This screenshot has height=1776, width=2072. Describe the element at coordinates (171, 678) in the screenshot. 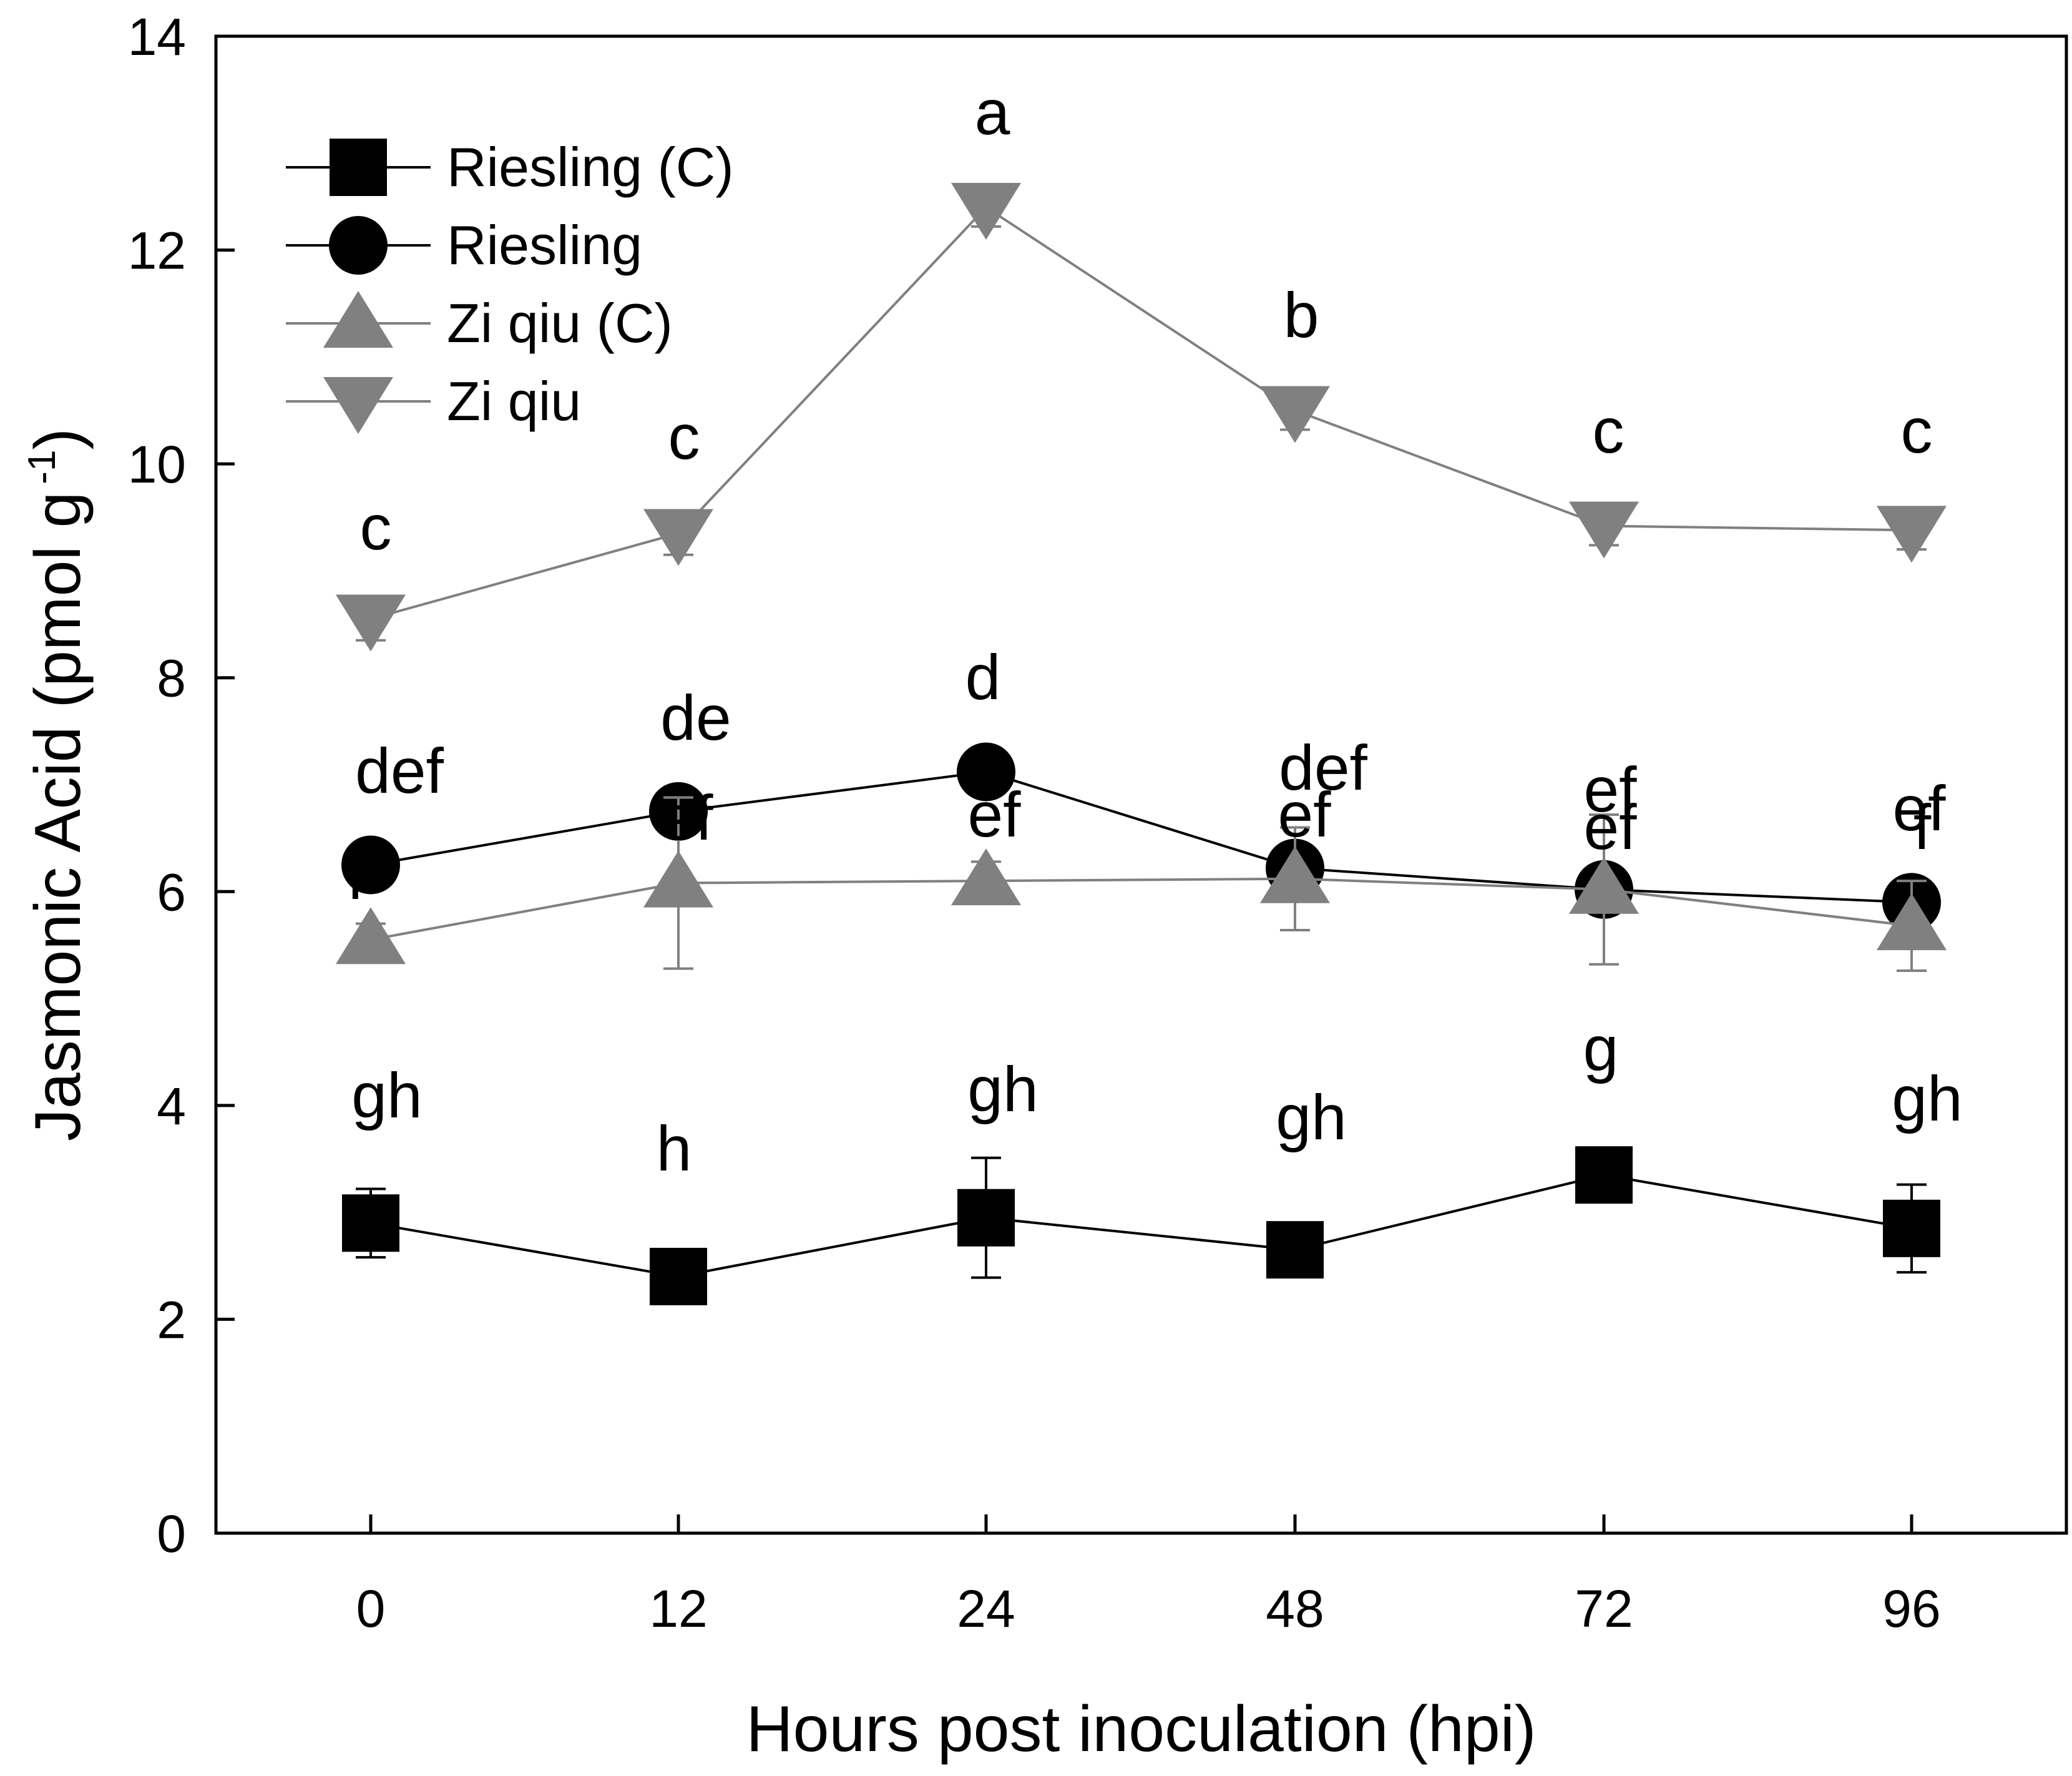

I see `y-tick-label: 8` at that location.